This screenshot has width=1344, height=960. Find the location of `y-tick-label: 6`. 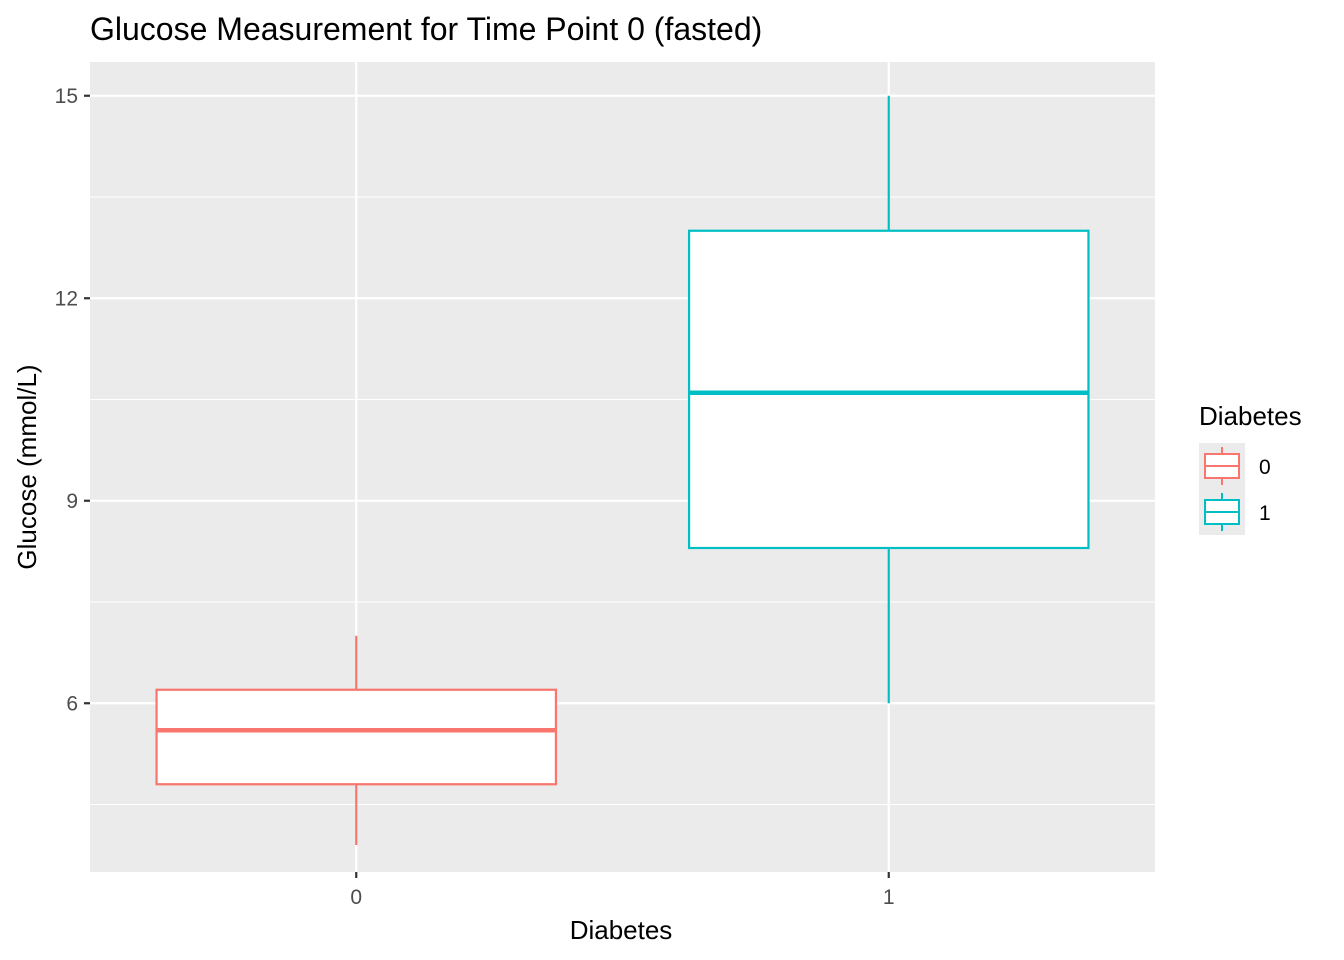

y-tick-label: 6 is located at coordinates (72, 703).